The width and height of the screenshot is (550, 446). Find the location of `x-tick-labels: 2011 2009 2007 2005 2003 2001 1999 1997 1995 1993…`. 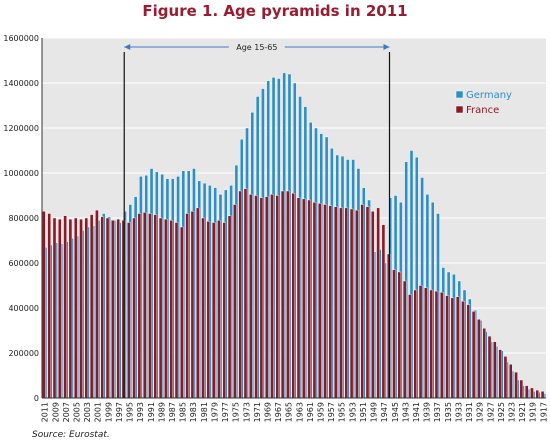

x-tick-labels: 2011 2009 2007 2005 2003 2001 1999 1997 1995 1993… is located at coordinates (295, 412).